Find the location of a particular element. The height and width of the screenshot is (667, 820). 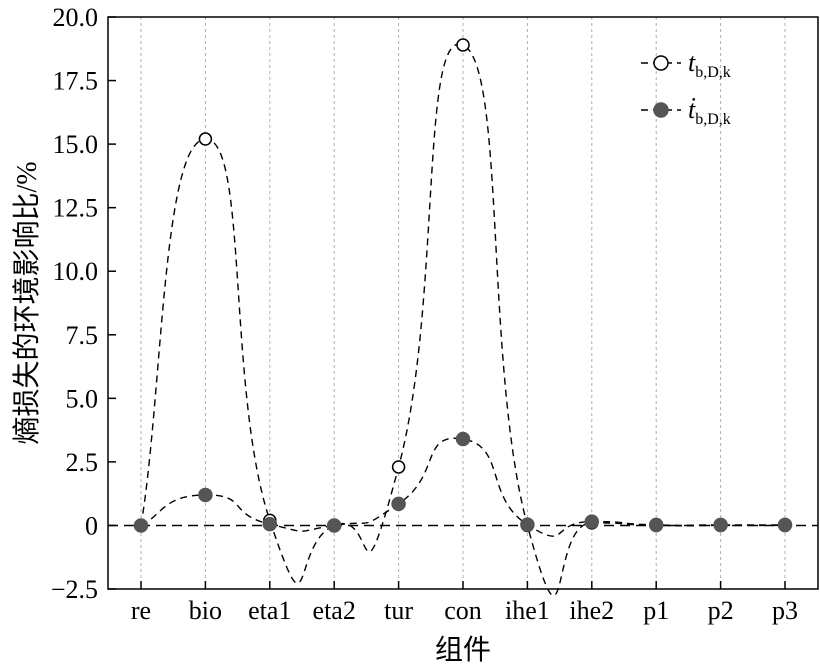

y-axis-ticks: −2.5 0 2.5 5.0 7.5 10.0 12.5 15.0 17.5 20.0 is located at coordinates (83, 303).